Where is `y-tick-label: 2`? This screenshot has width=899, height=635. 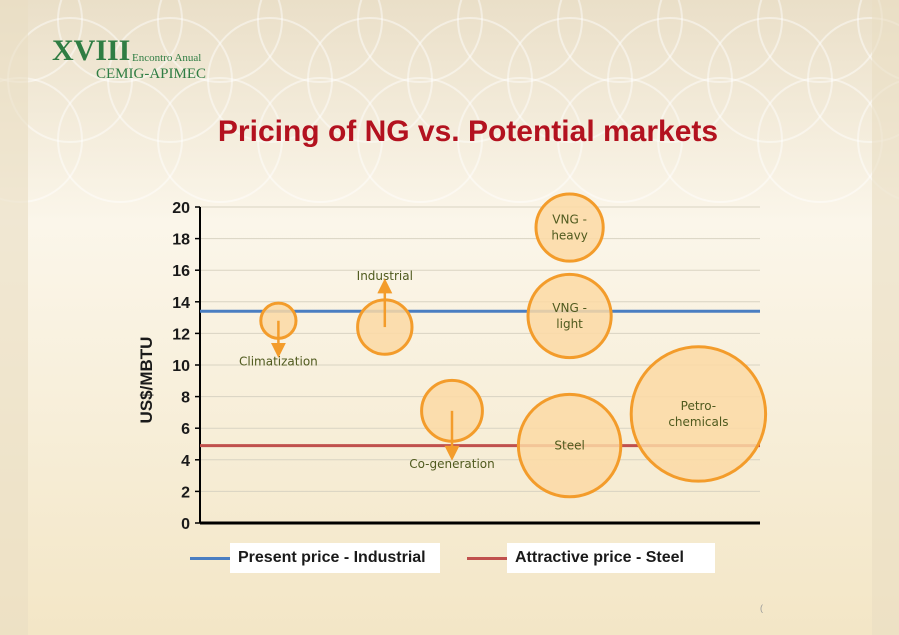
y-tick-label: 2 is located at coordinates (185, 492).